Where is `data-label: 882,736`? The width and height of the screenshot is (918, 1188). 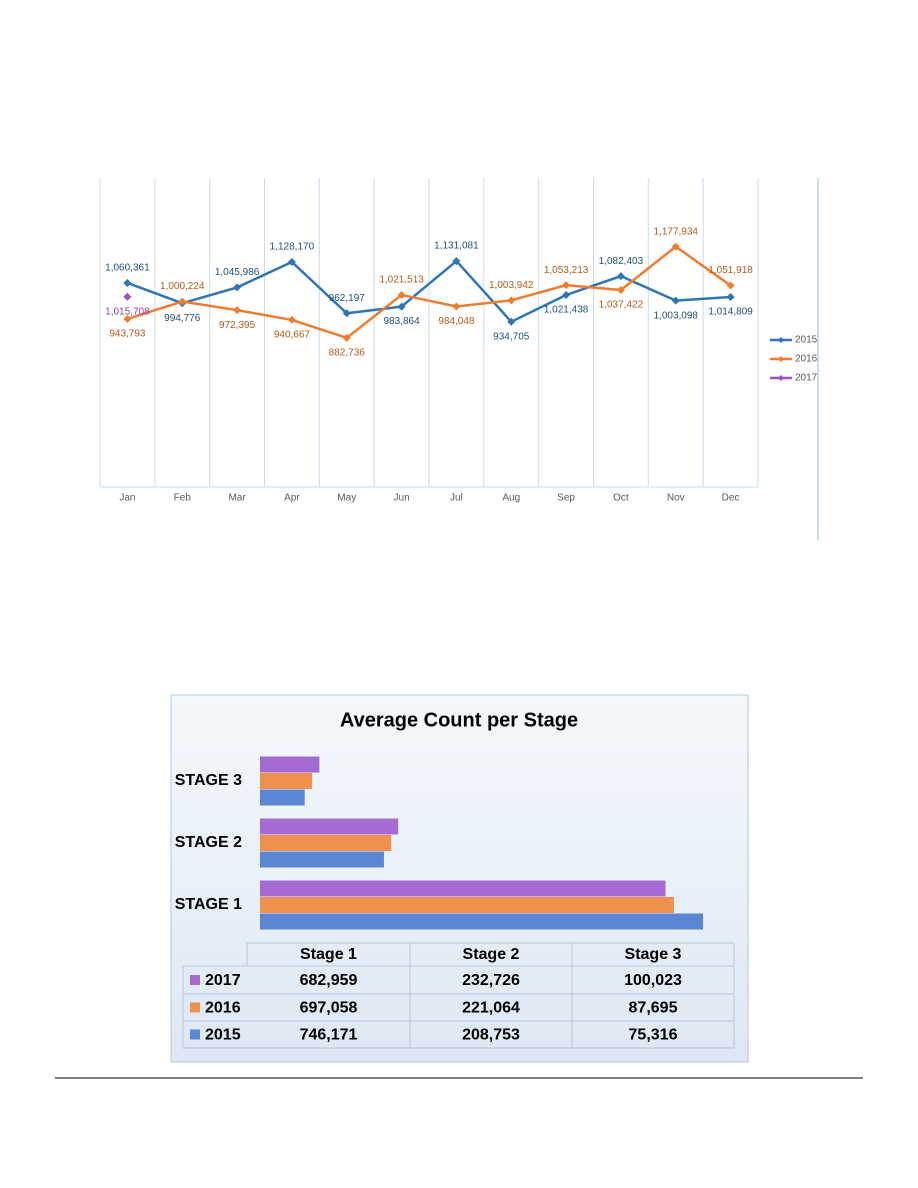 data-label: 882,736 is located at coordinates (347, 352).